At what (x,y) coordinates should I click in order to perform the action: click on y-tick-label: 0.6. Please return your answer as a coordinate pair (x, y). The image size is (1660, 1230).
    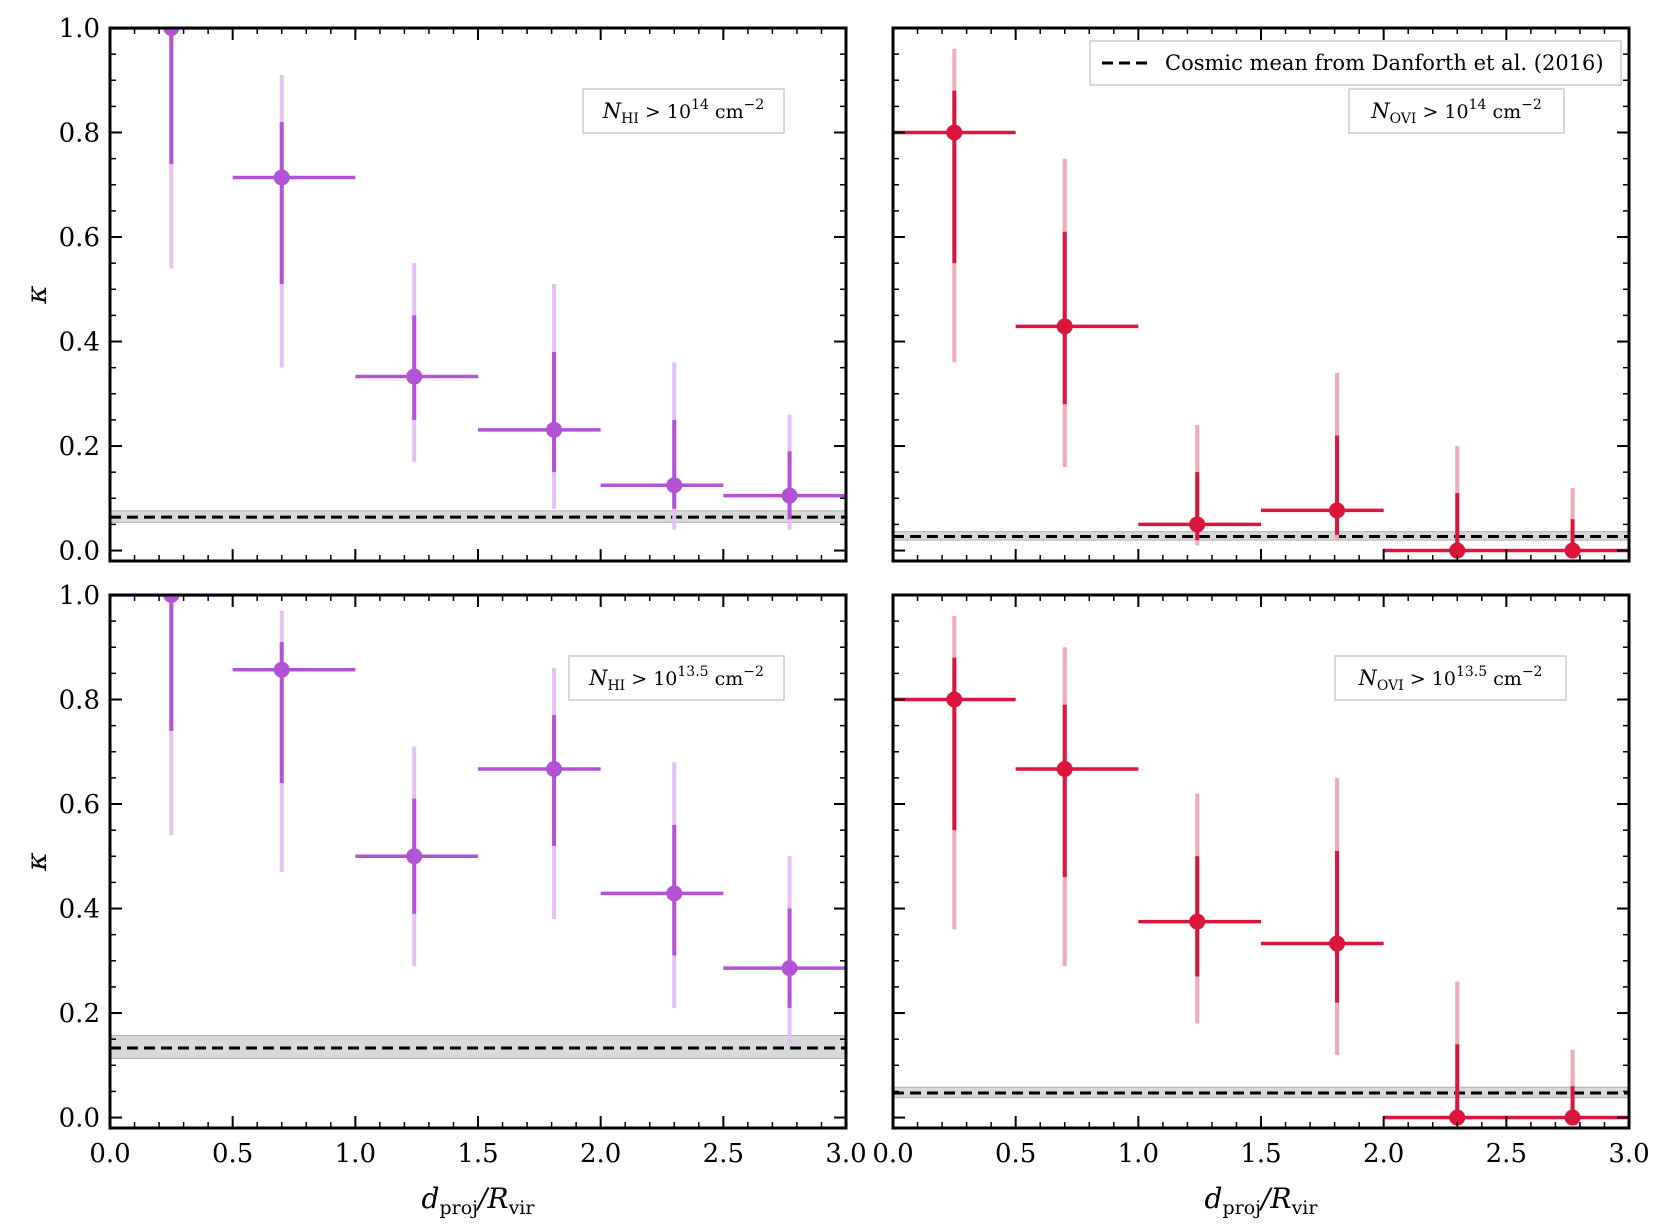
    Looking at the image, I should click on (79, 238).